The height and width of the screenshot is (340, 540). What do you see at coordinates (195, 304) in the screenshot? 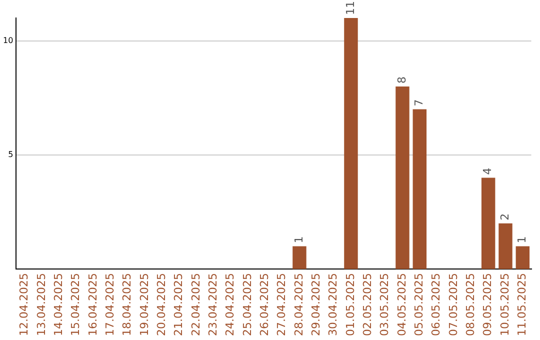
I see `x-tick-label: 22.04.2025` at bounding box center [195, 304].